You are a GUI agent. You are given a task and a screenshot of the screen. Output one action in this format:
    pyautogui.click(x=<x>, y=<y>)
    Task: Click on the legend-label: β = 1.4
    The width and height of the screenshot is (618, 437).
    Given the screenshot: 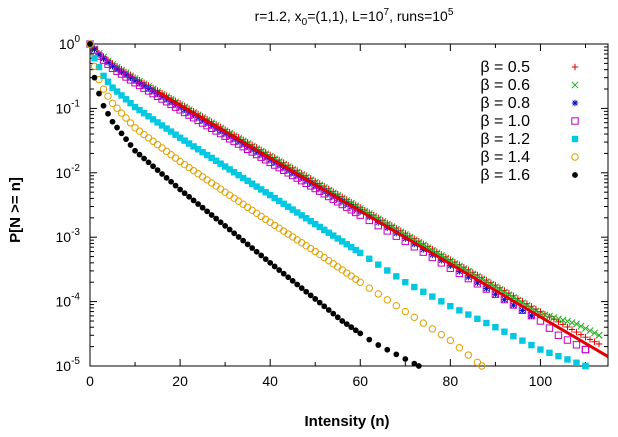 What is the action you would take?
    pyautogui.click(x=505, y=157)
    